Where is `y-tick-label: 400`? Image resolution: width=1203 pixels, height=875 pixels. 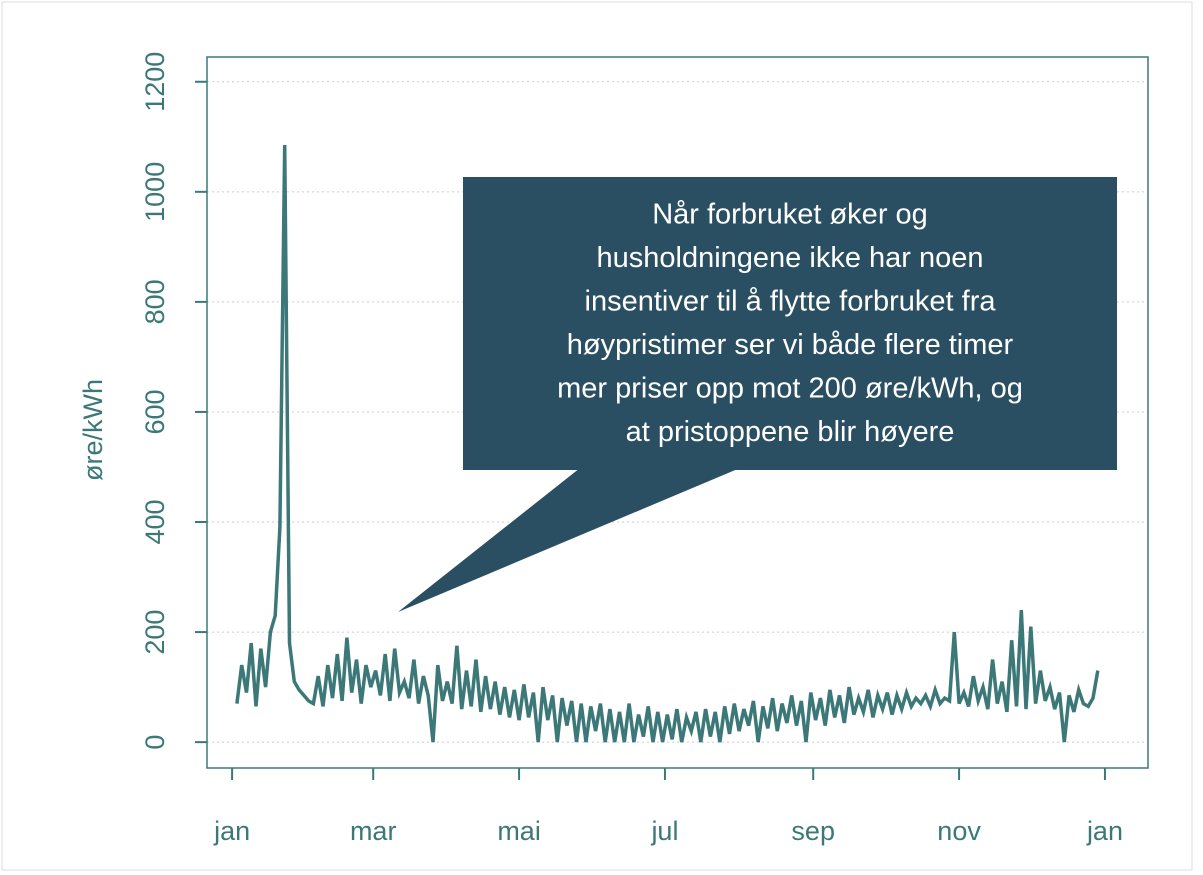 y-tick-label: 400 is located at coordinates (155, 521).